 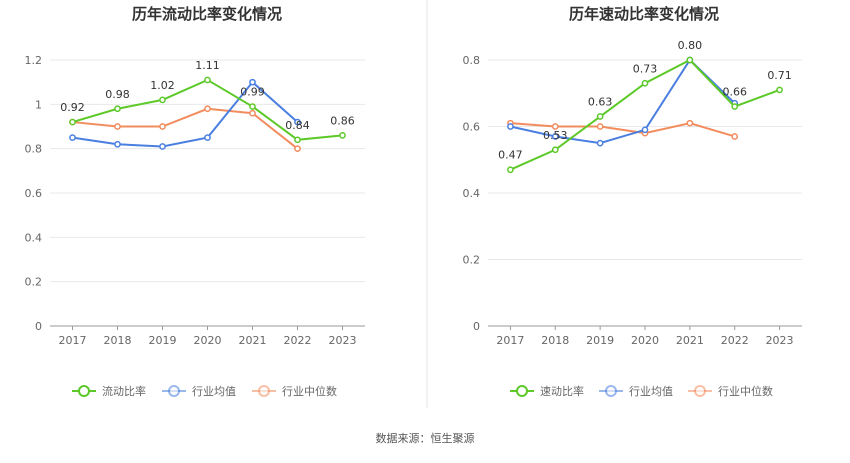 I want to click on chart-title: 历年流动比率变化情况, so click(x=207, y=14).